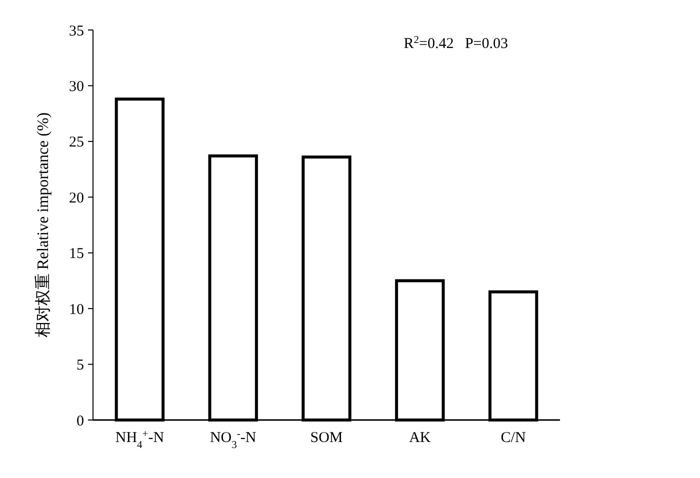 This screenshot has height=478, width=700. What do you see at coordinates (139, 439) in the screenshot?
I see `x-tick-label: NH$_{4}$$^{+}$-N` at bounding box center [139, 439].